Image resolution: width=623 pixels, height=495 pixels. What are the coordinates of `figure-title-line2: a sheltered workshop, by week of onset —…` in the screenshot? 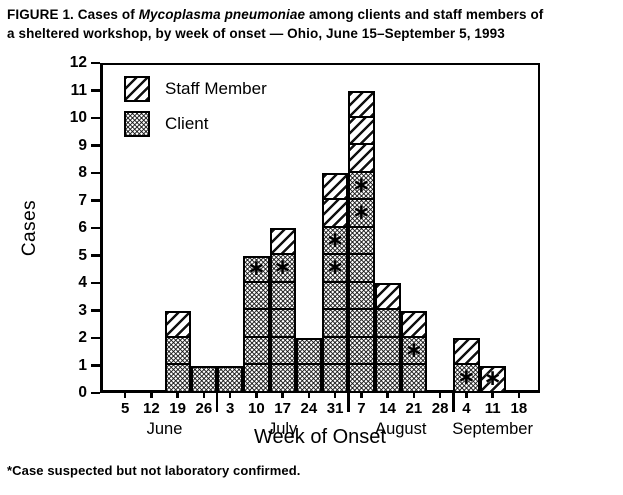 It's located at (256, 33).